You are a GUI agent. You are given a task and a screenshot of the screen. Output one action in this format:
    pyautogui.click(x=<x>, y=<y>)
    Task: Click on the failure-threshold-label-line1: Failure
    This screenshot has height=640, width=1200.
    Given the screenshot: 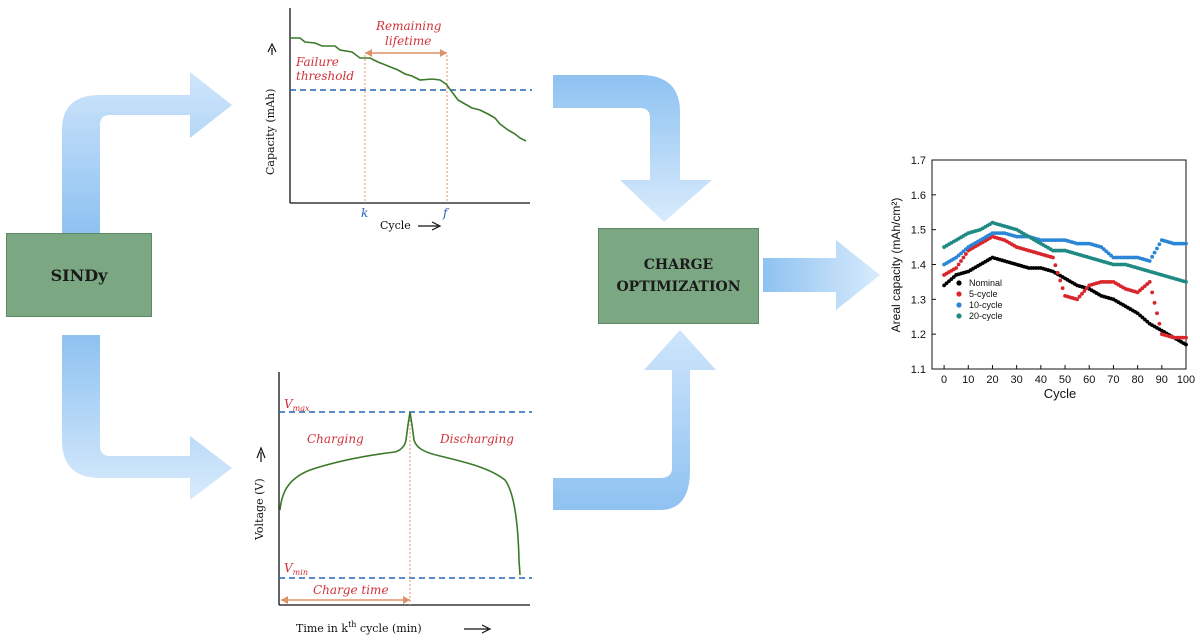 What is the action you would take?
    pyautogui.click(x=317, y=62)
    